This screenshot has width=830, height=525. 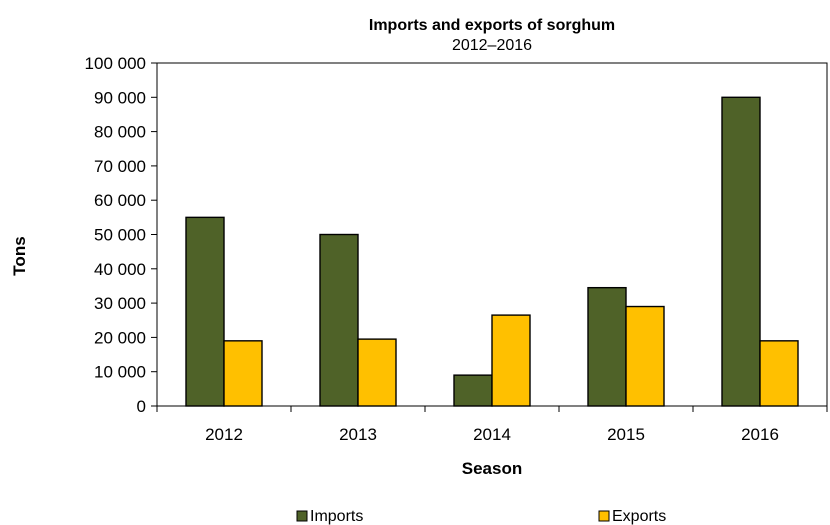 What do you see at coordinates (120, 132) in the screenshot?
I see `y-tick-label: 80 000` at bounding box center [120, 132].